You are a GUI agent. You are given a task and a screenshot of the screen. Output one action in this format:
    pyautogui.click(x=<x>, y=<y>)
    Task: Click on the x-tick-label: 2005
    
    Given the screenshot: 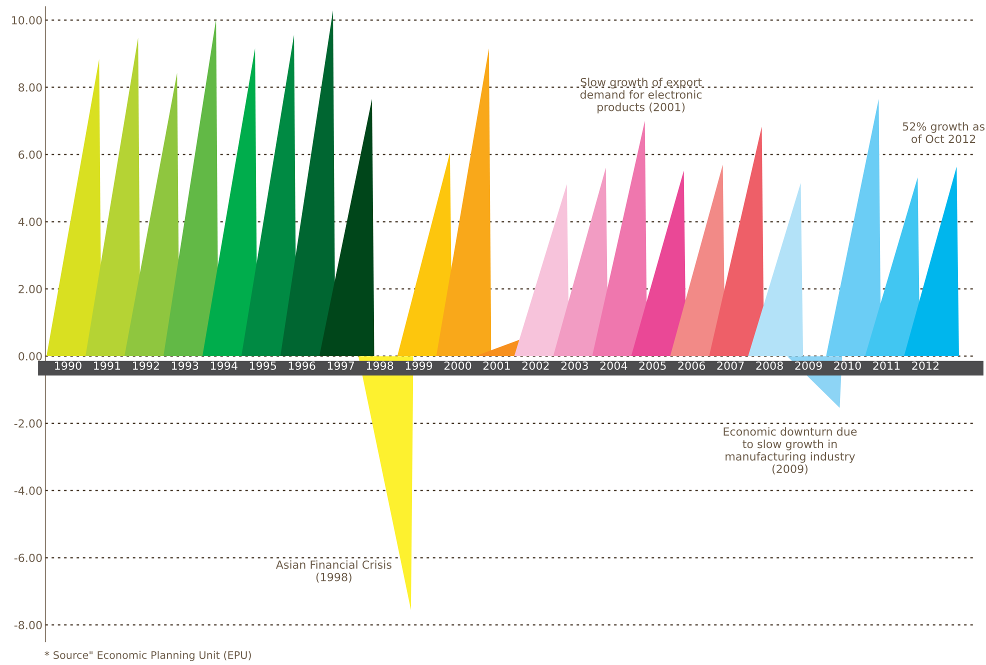 What is the action you would take?
    pyautogui.click(x=652, y=365)
    